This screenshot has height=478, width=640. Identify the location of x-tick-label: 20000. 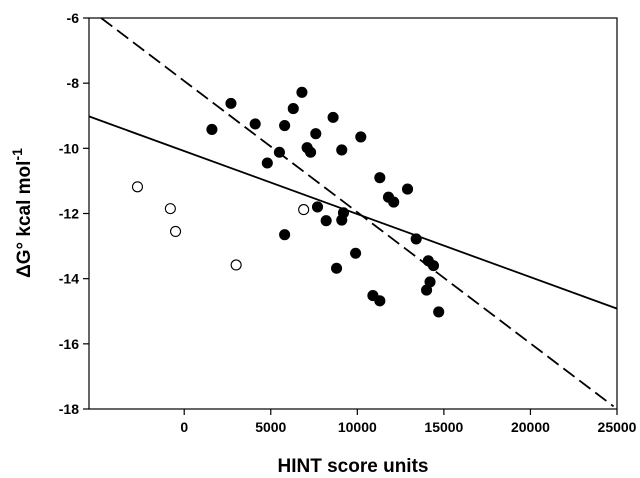
(530, 427).